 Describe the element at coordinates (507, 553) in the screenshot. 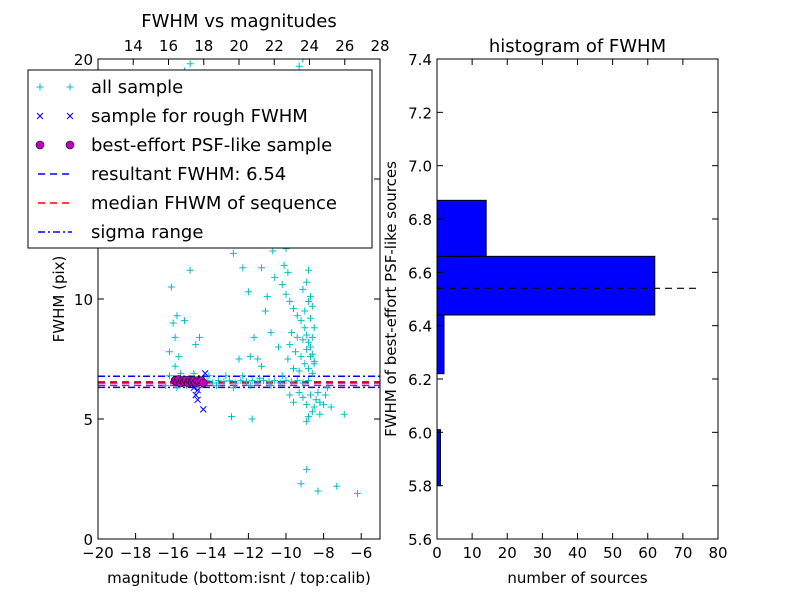

I see `x-tick-label: 20` at that location.